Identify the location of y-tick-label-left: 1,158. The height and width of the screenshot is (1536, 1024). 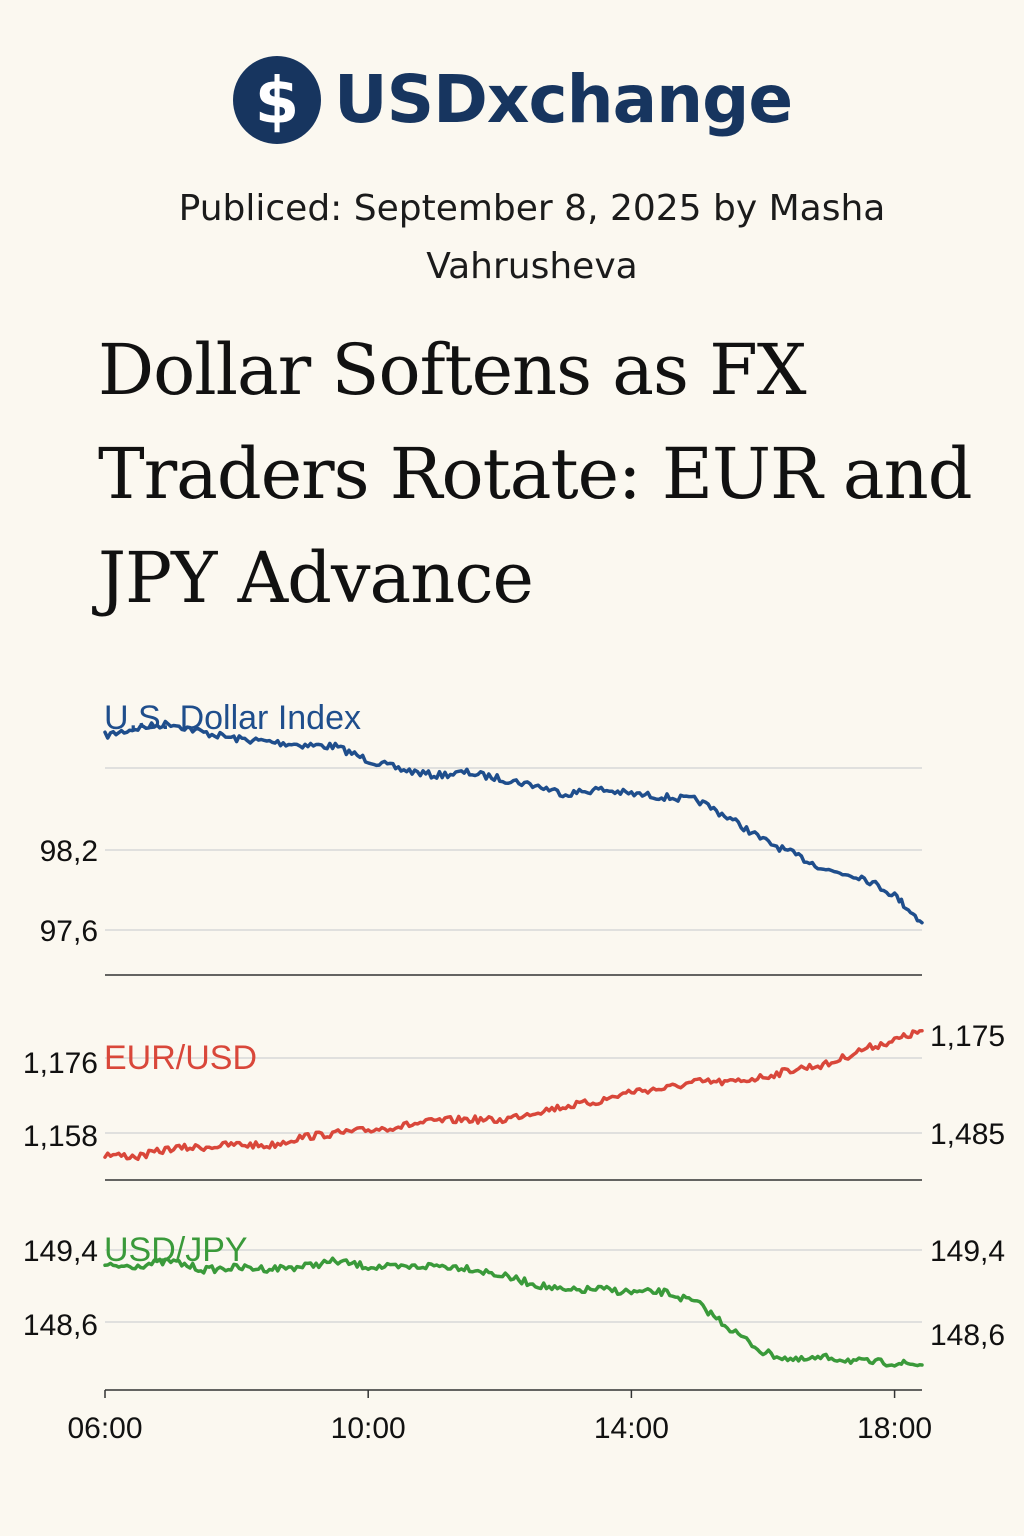
(60, 1136).